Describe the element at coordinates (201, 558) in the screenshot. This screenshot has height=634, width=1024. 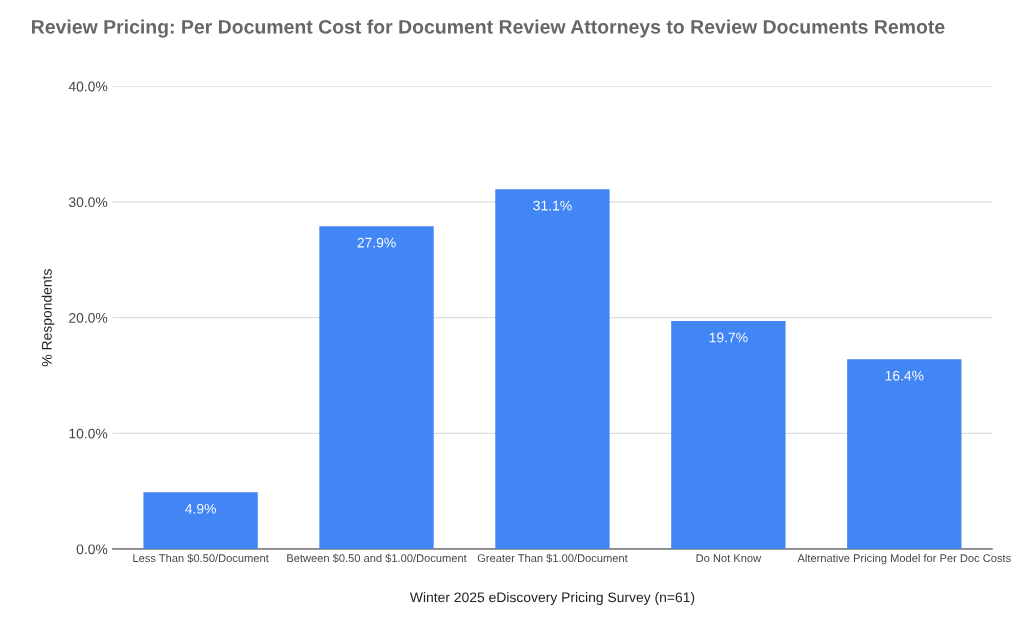
I see `x-tick-label: Less Than $0.50/Document` at that location.